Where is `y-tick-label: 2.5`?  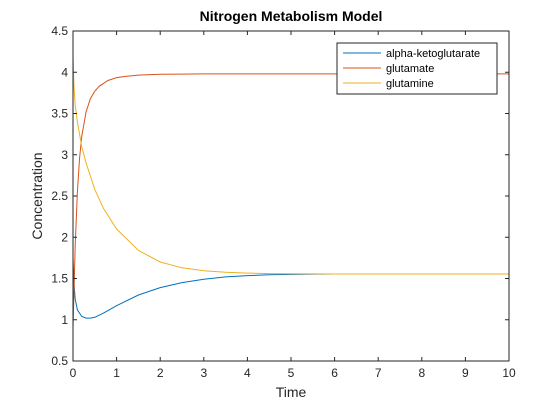
y-tick-label: 2.5 is located at coordinates (59, 196).